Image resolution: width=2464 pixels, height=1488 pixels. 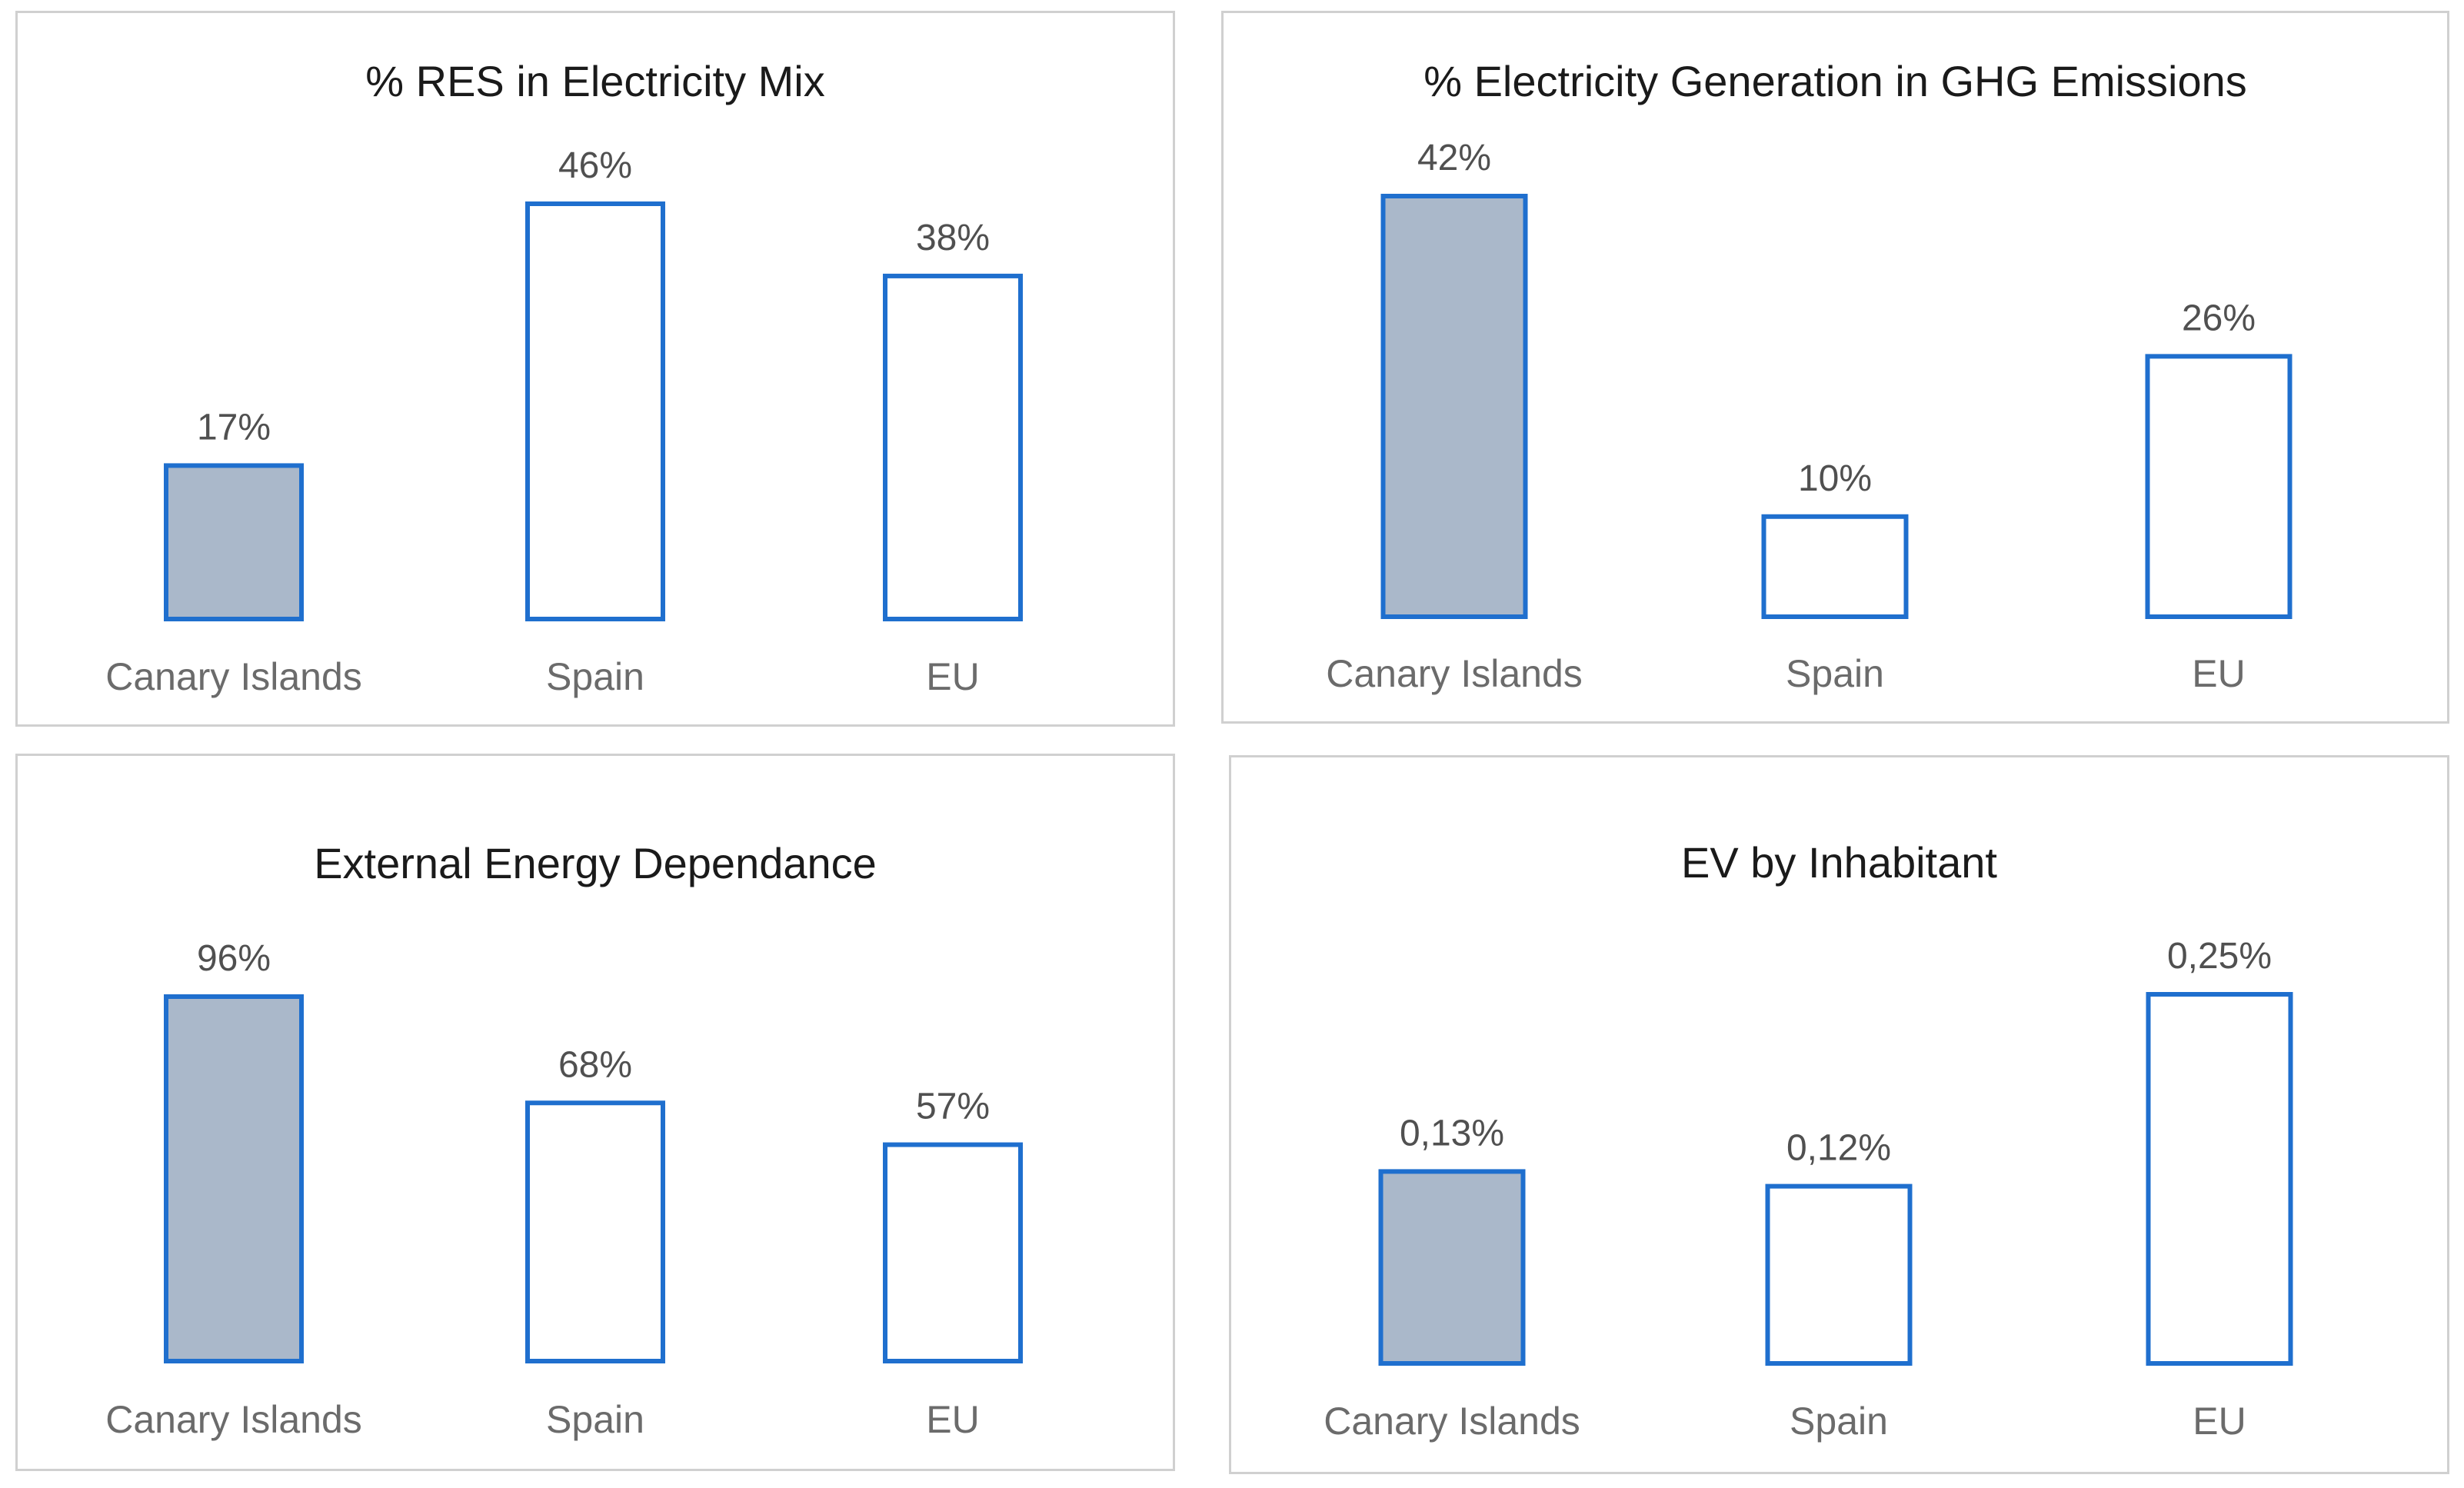 I want to click on data-label: 17%, so click(x=234, y=427).